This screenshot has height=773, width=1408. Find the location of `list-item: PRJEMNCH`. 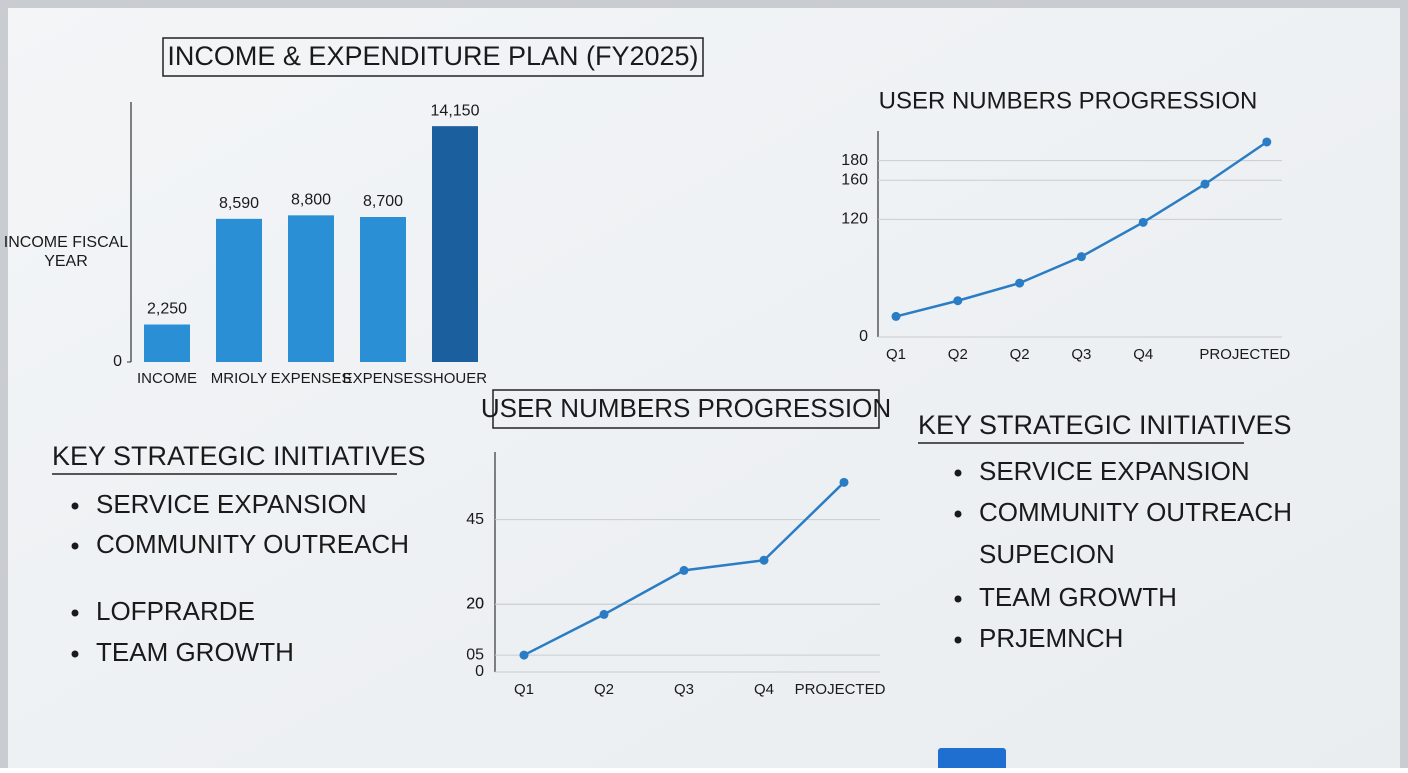

list-item: PRJEMNCH is located at coordinates (1051, 638).